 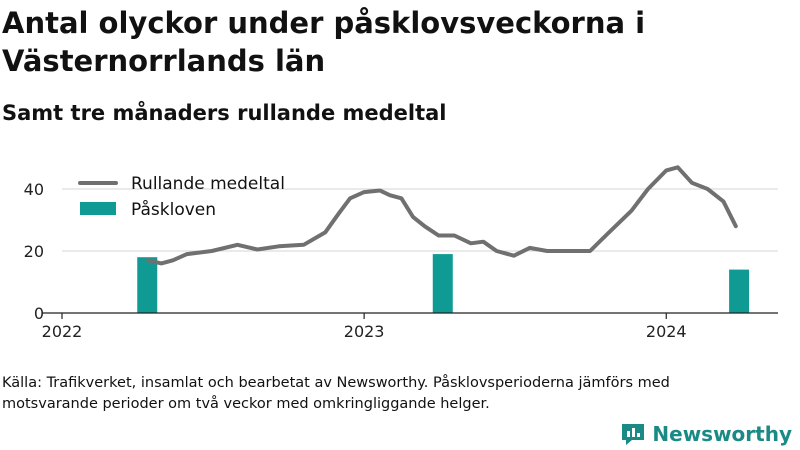 I want to click on legend-label-line: Rullande medeltal, so click(x=208, y=184).